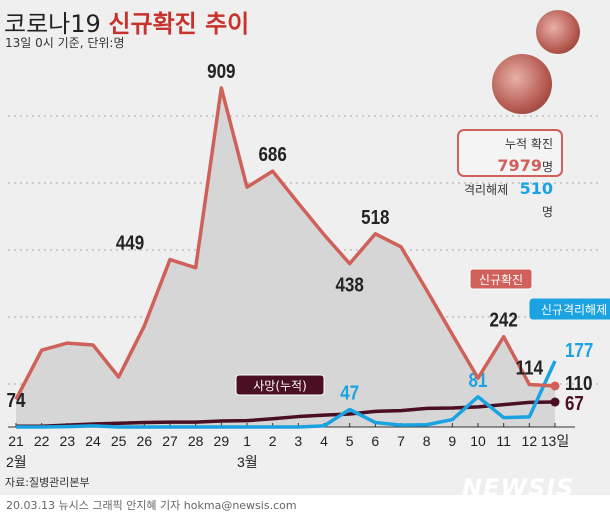  What do you see at coordinates (503, 319) in the screenshot?
I see `new-cases-data-label: 242` at bounding box center [503, 319].